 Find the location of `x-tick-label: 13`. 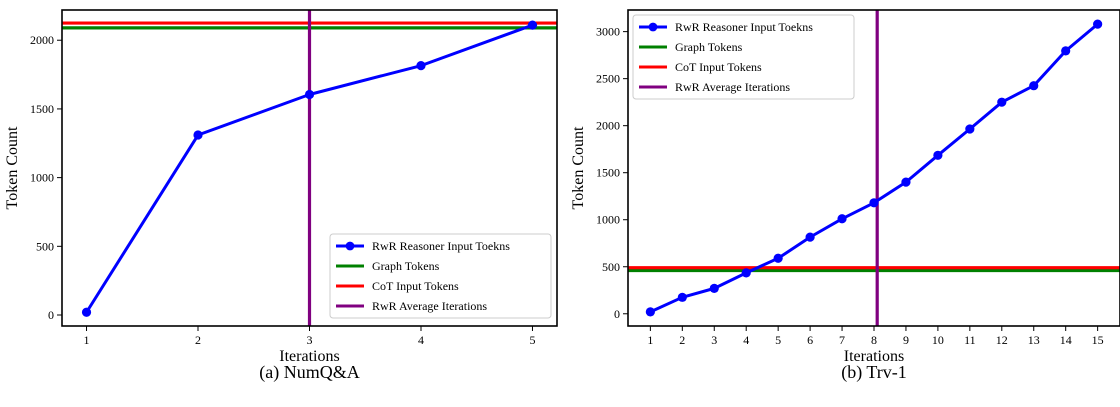

x-tick-label: 13 is located at coordinates (1034, 340).